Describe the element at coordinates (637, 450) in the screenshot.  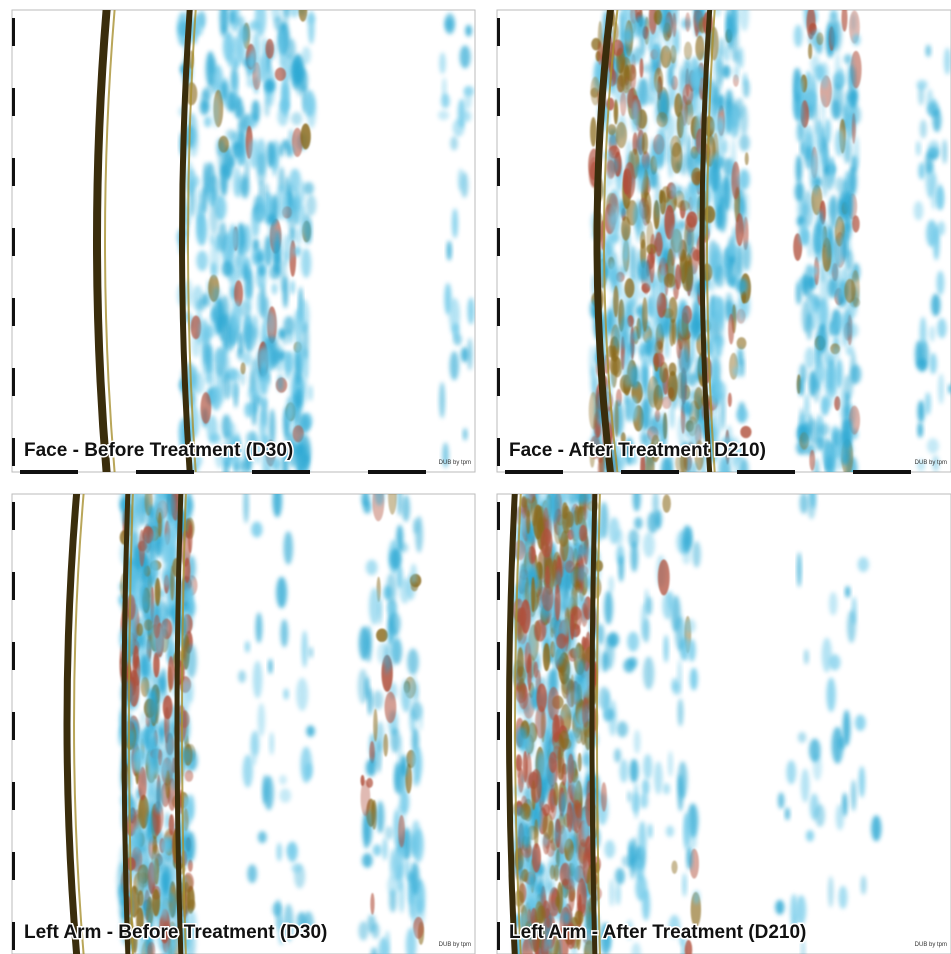
I see `panel-label: Face - After Treatment D210)` at that location.